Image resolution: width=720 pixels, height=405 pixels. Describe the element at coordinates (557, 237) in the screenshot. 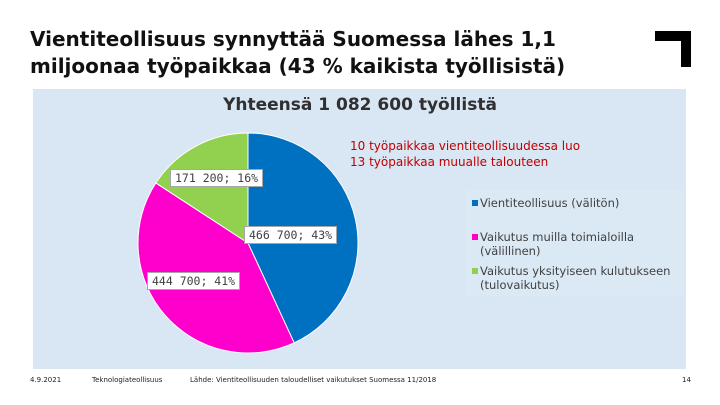

I see `legend-label-muut-toimialat-line-1: Vaikutus muilla toimialoilla` at that location.